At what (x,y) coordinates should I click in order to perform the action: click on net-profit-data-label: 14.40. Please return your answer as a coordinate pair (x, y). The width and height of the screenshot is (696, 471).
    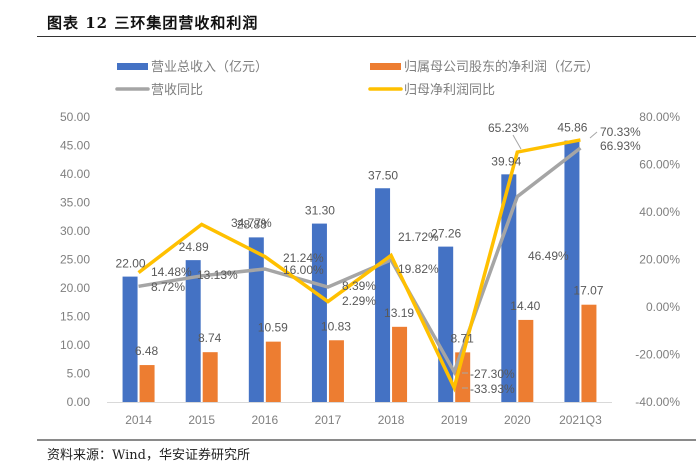
    Looking at the image, I should click on (525, 306).